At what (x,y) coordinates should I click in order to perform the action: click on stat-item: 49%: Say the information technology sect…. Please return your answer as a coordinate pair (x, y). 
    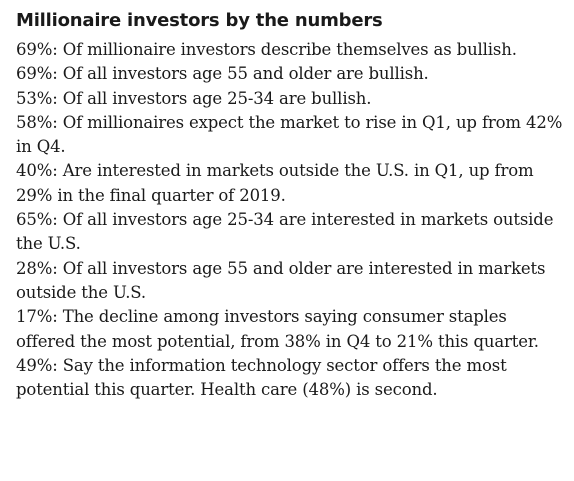
    Looking at the image, I should click on (261, 377).